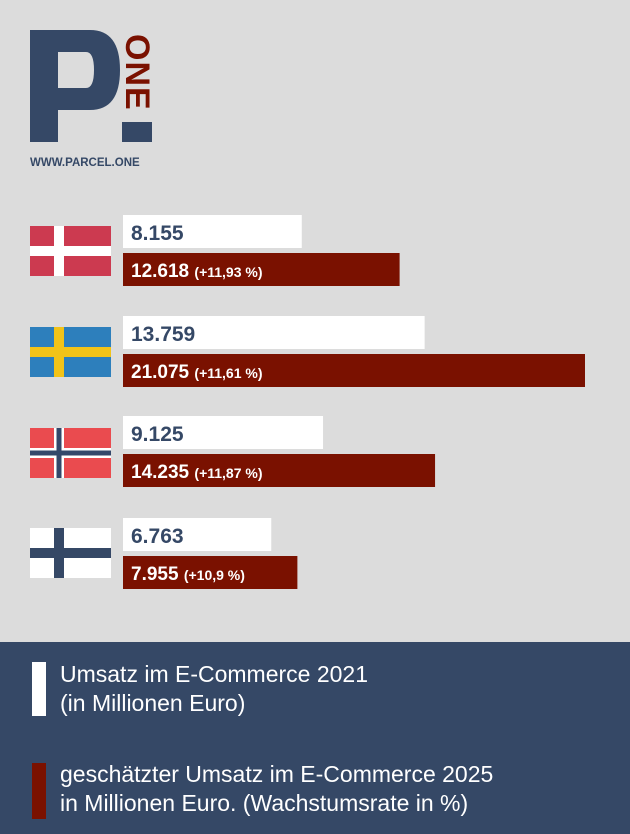 The image size is (630, 834). What do you see at coordinates (228, 473) in the screenshot?
I see `growth-label: (+11,87 %)` at bounding box center [228, 473].